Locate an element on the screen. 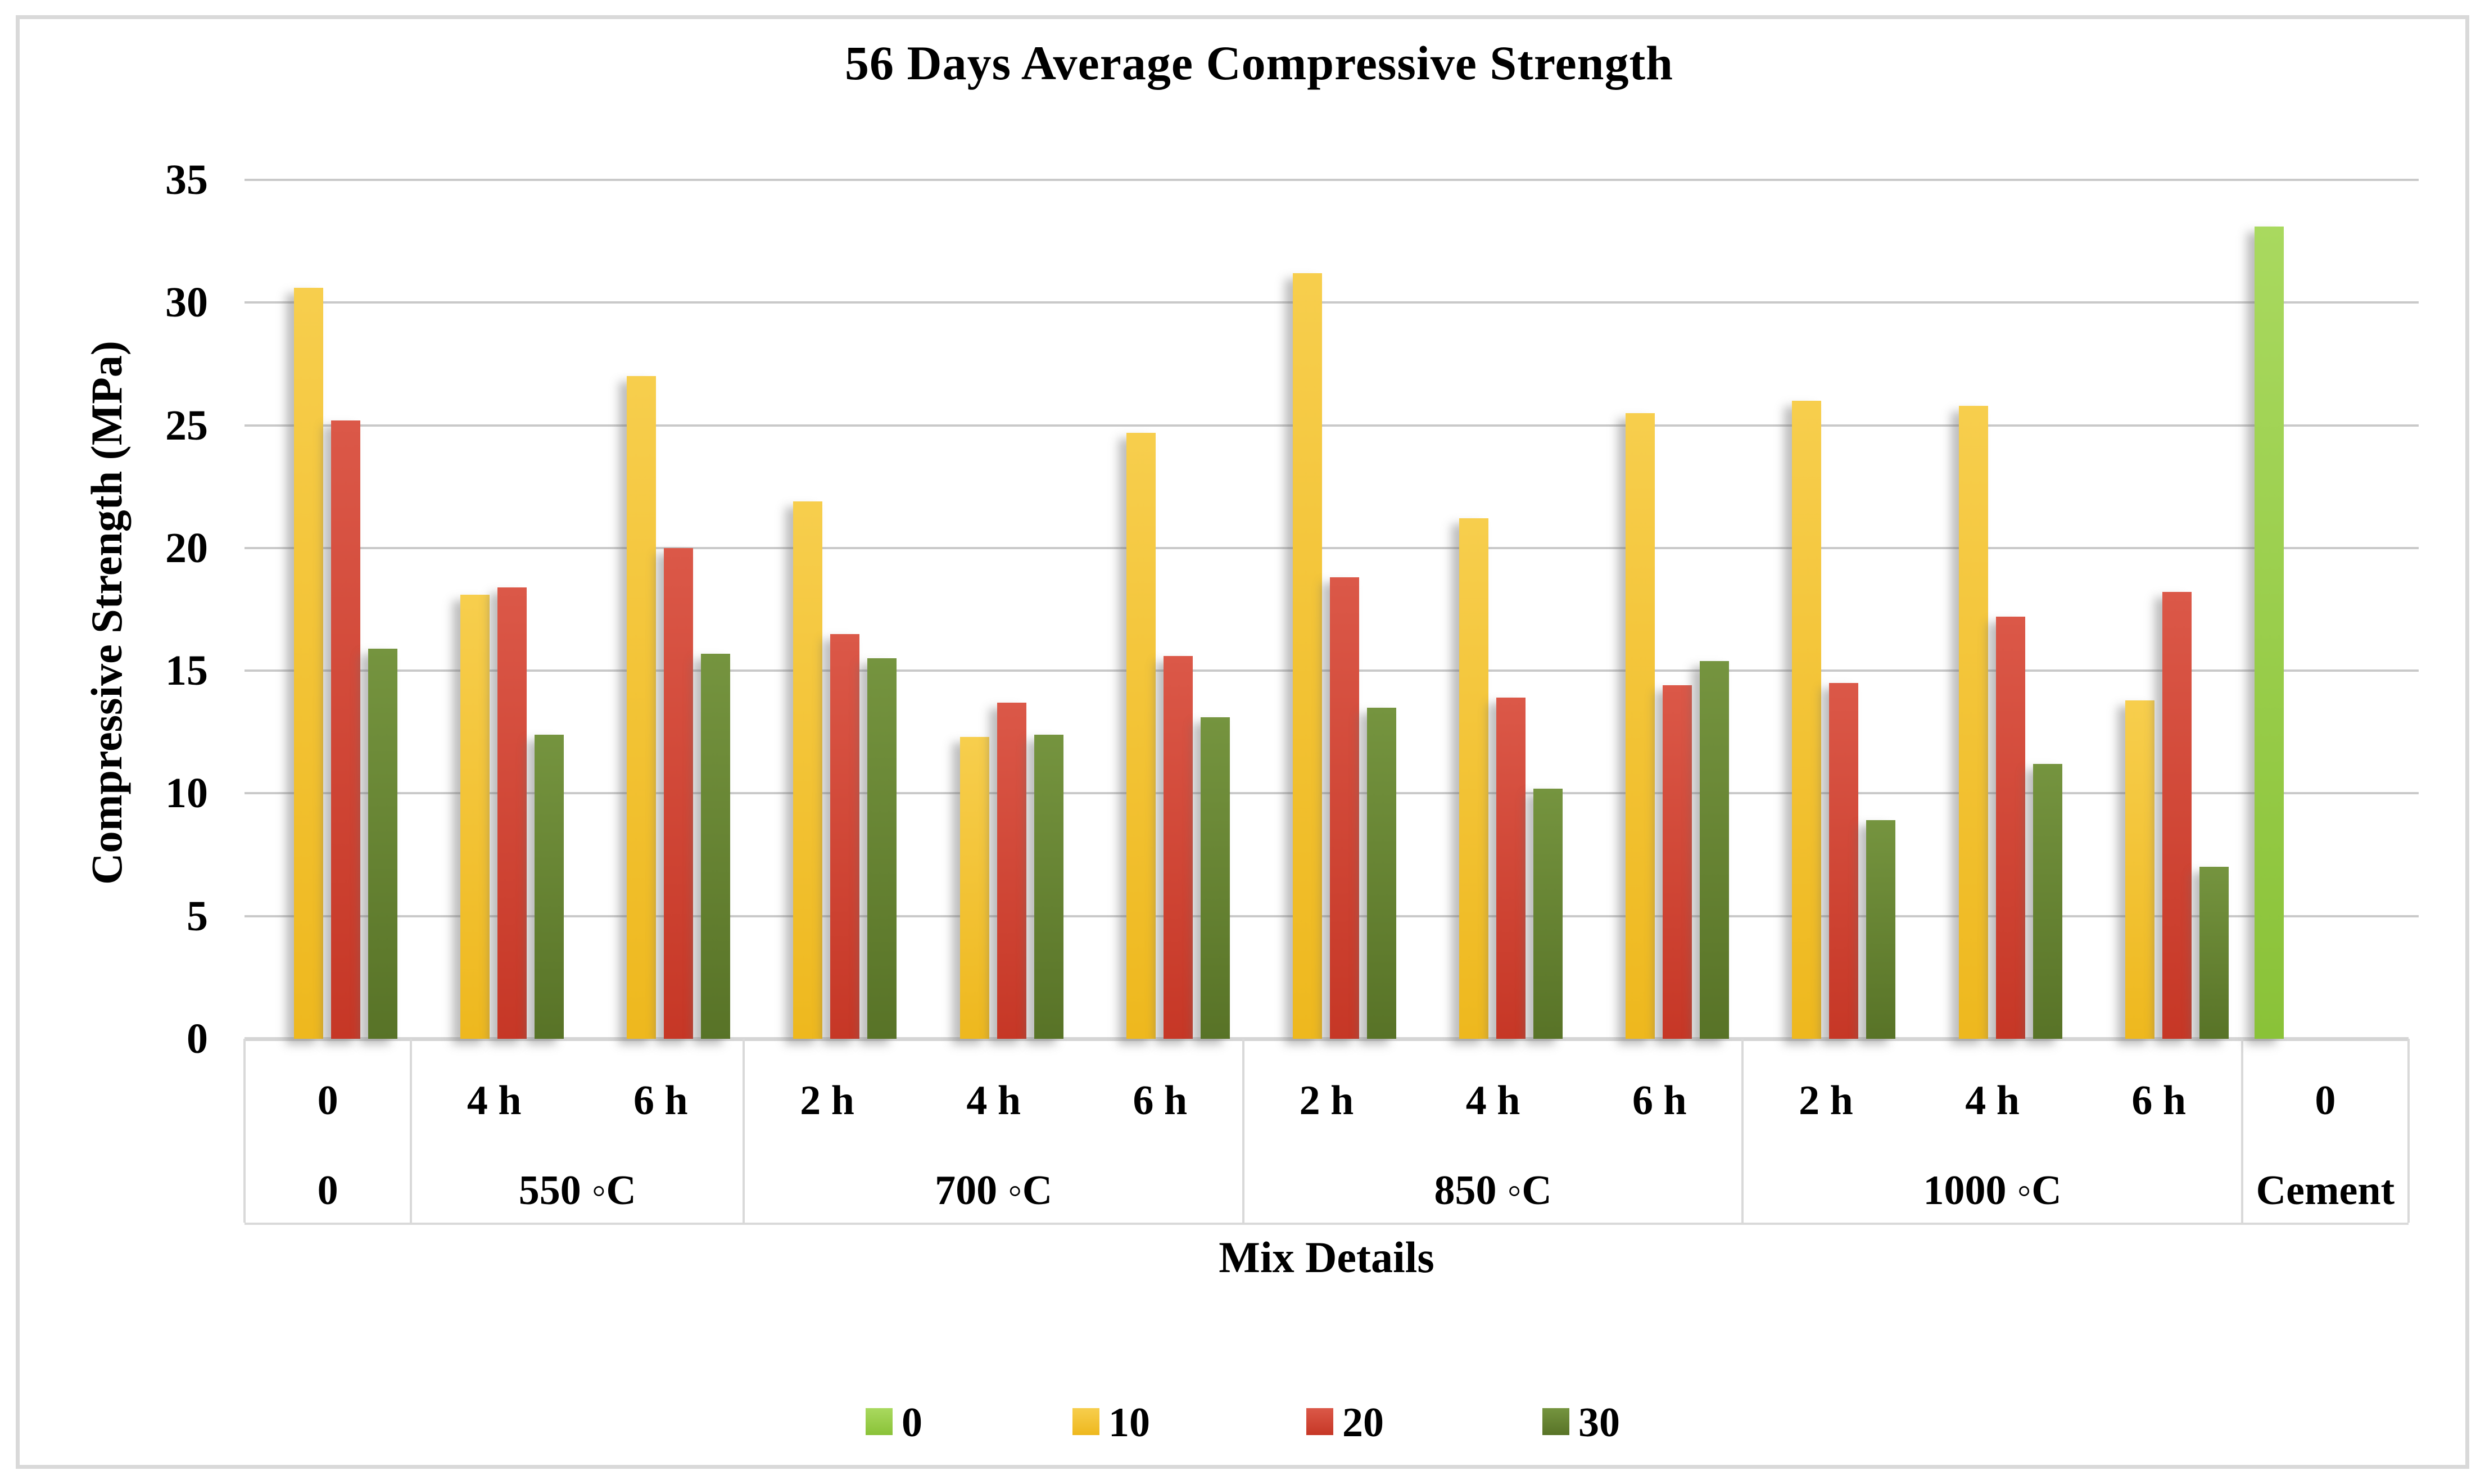 The height and width of the screenshot is (1484, 2485). axis-table-bottom-border is located at coordinates (1327, 1224).